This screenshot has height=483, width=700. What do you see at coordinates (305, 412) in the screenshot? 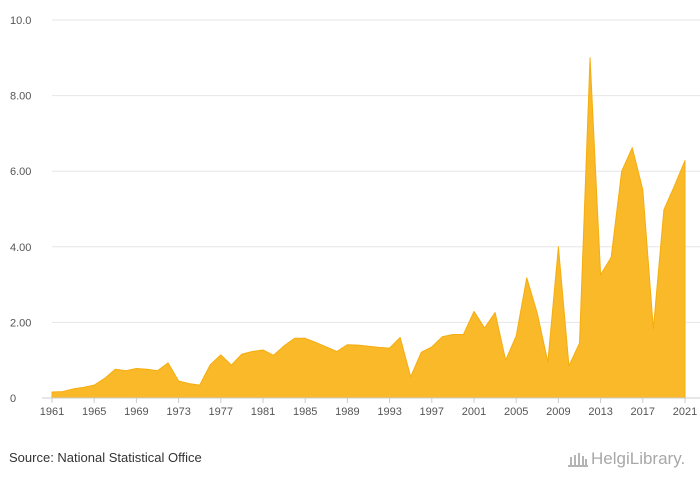
I see `x-tick-label: 1985` at bounding box center [305, 412].